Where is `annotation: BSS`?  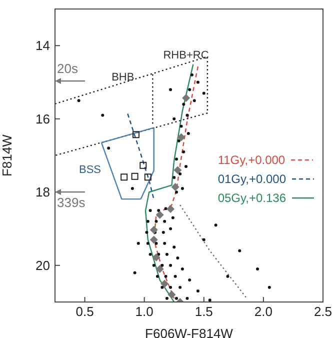 annotation: BSS is located at coordinates (90, 170).